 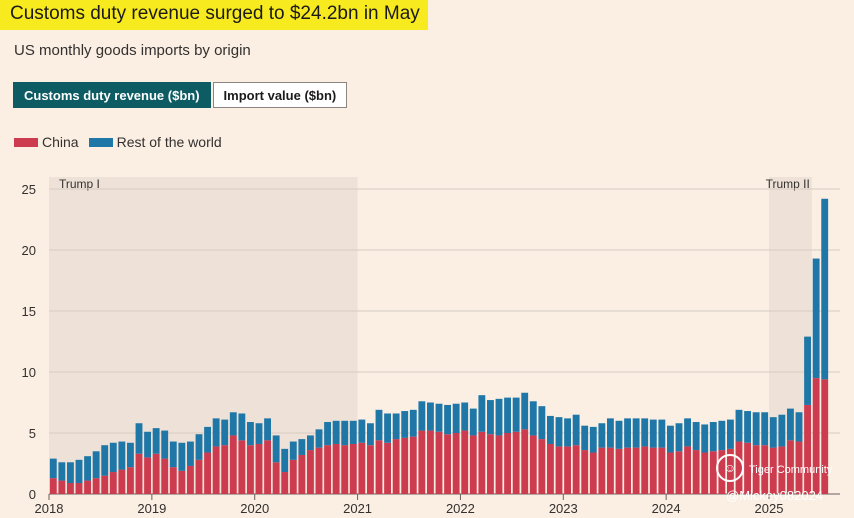 What do you see at coordinates (460, 508) in the screenshot?
I see `x-tick-label: 2022` at bounding box center [460, 508].